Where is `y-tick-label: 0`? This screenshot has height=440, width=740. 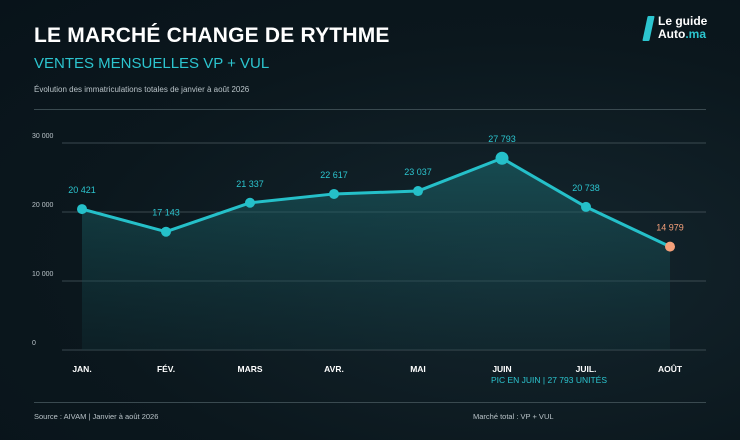 y-tick-label: 0 is located at coordinates (34, 343).